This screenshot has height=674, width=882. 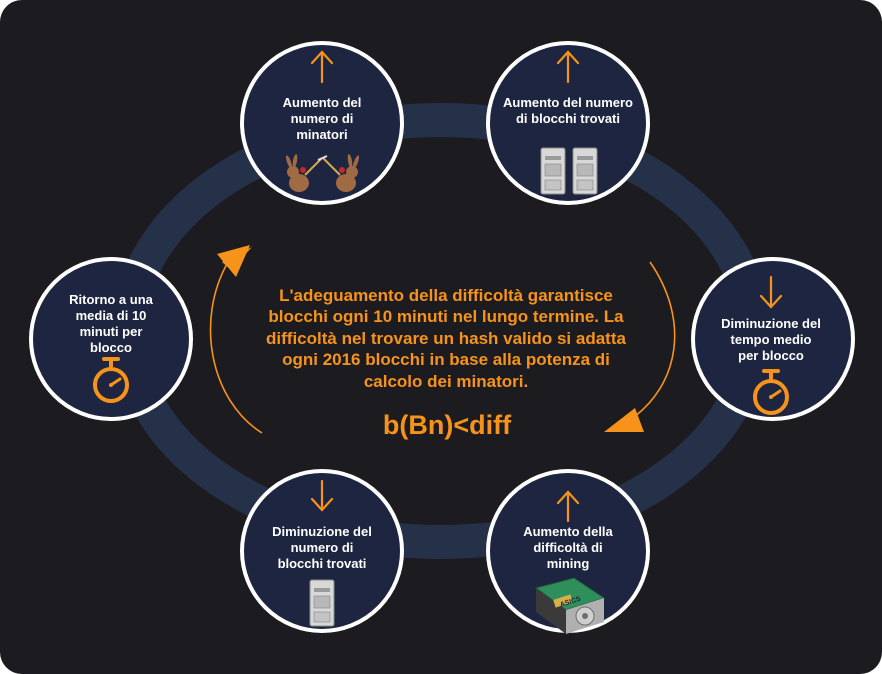 I want to click on node-miners-increase-line-3: minatori, so click(x=321, y=134).